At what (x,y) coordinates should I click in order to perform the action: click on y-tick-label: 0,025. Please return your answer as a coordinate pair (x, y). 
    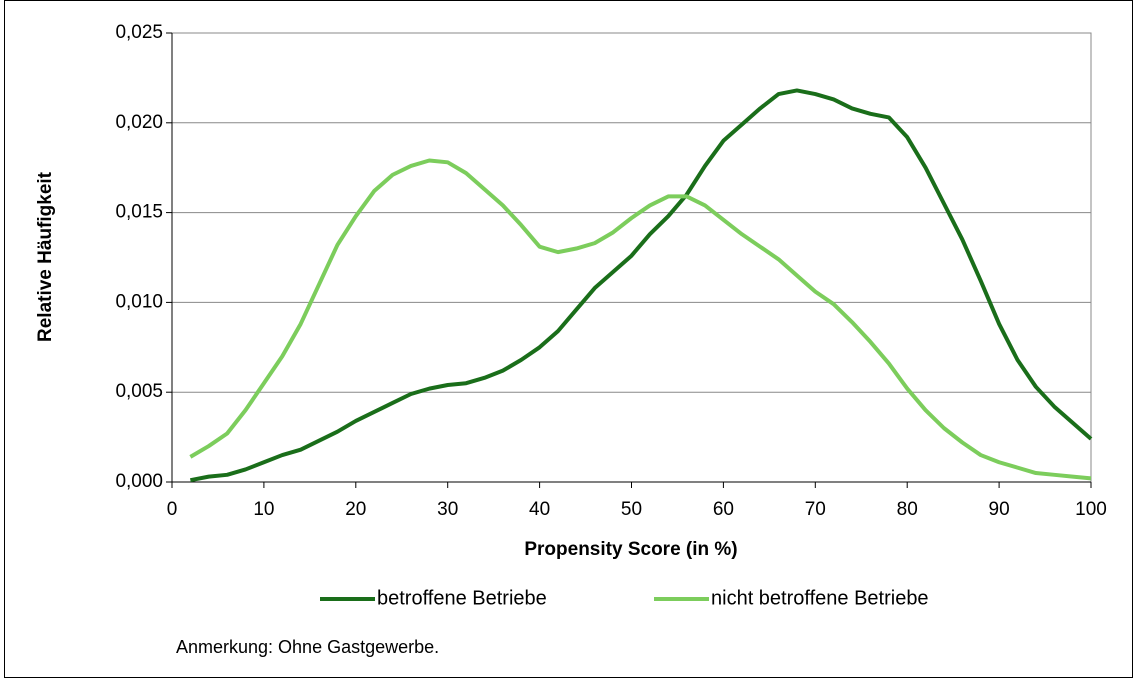
    Looking at the image, I should click on (139, 32).